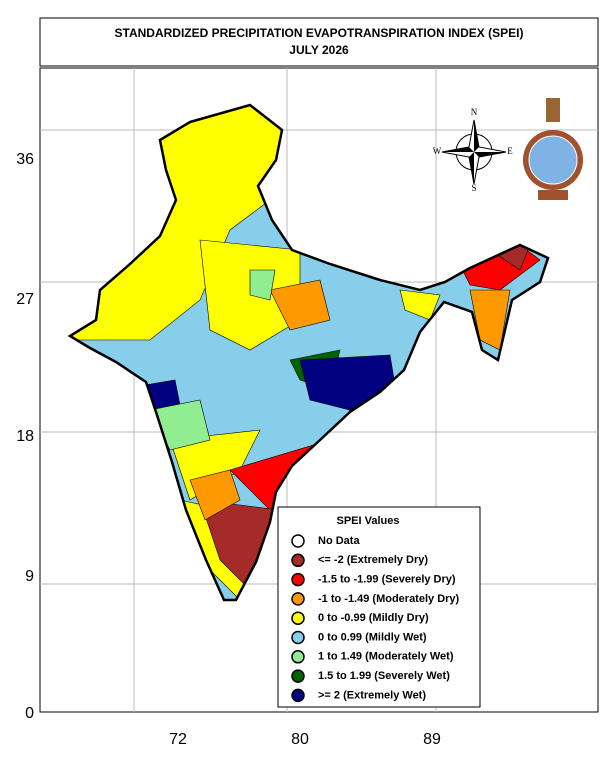 Image resolution: width=610 pixels, height=760 pixels. What do you see at coordinates (372, 695) in the screenshot?
I see `legend-label: >= 2 (Extremely Wet)` at bounding box center [372, 695].